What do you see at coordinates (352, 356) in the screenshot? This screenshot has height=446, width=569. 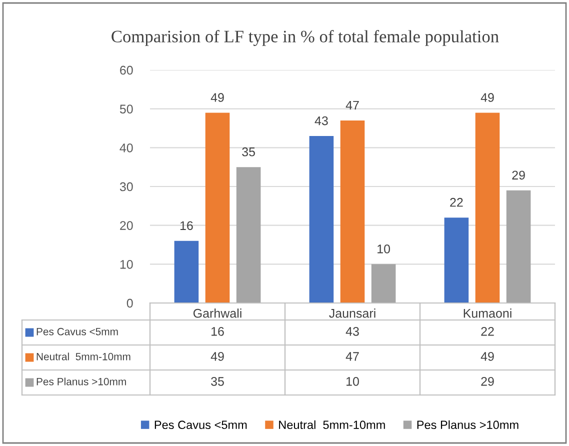 I see `text: 47` at bounding box center [352, 356].